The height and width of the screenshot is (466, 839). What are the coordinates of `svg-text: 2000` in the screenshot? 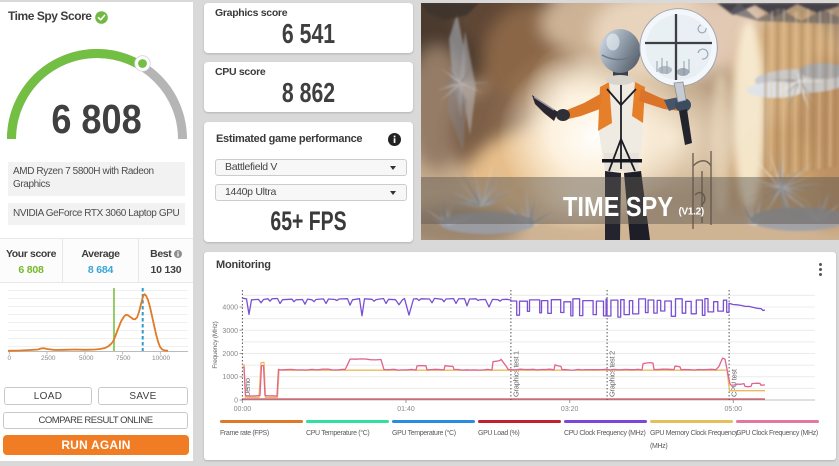 It's located at (230, 354).